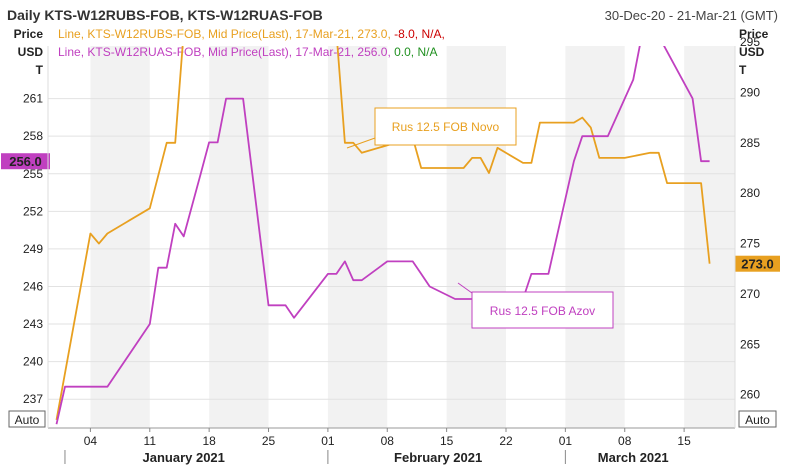  I want to click on left-tick-label: 252, so click(33, 211).